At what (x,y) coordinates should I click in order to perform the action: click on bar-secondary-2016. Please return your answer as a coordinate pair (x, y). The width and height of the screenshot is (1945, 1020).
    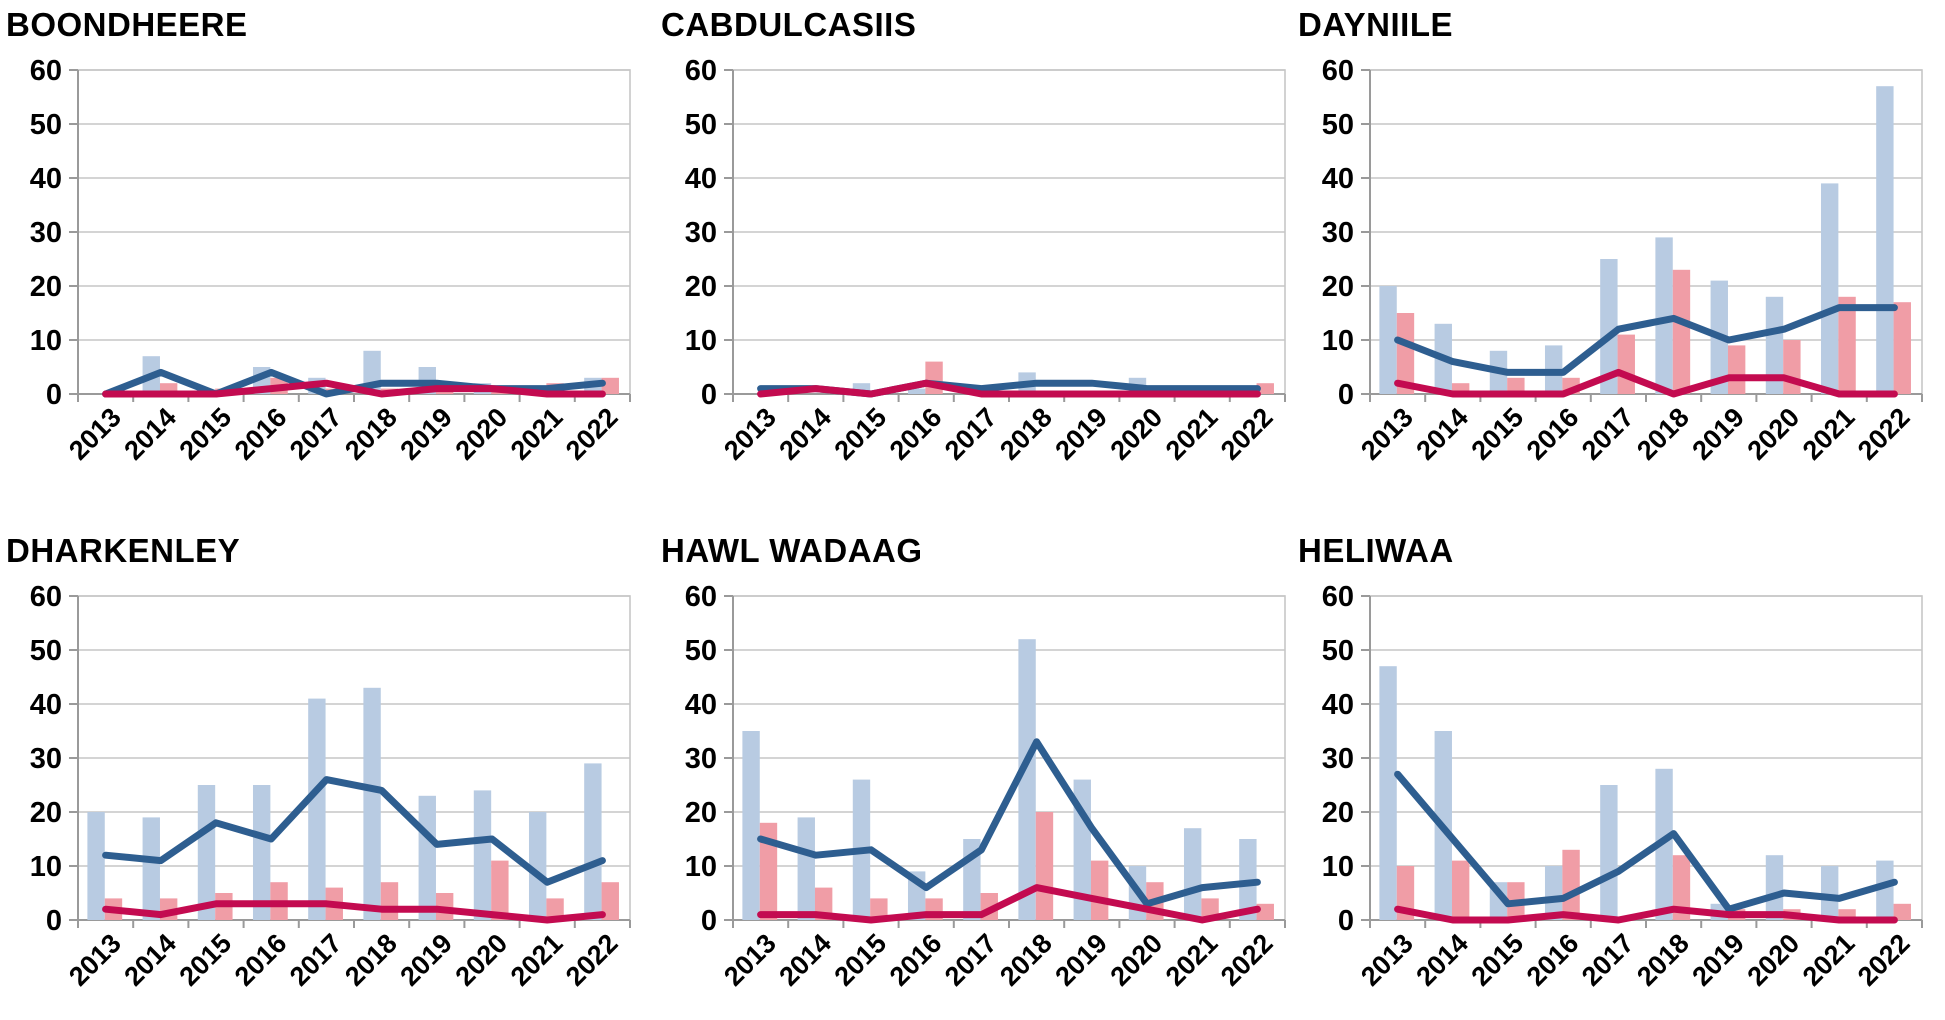
    Looking at the image, I should click on (1571, 884).